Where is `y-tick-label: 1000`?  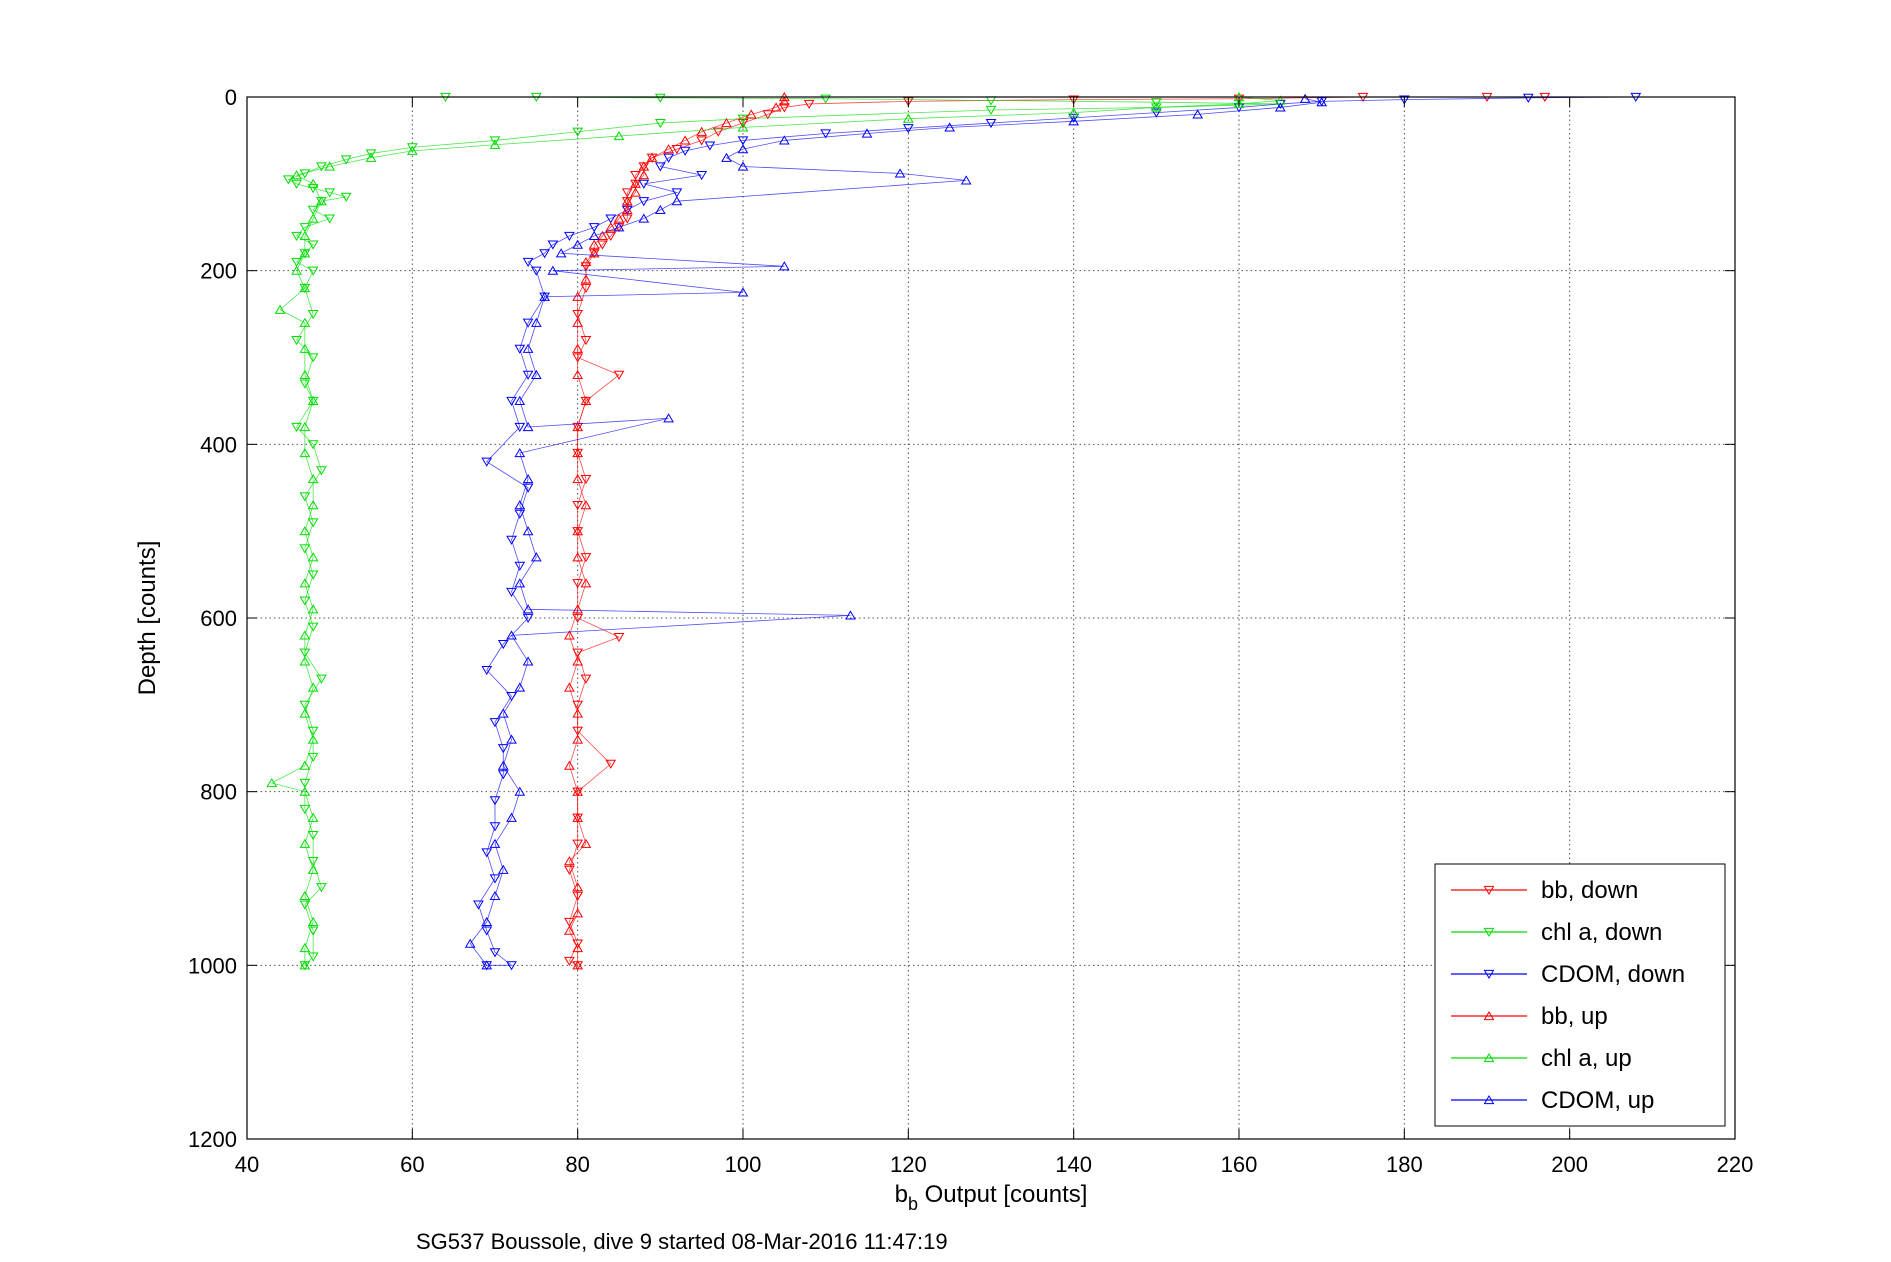 y-tick-label: 1000 is located at coordinates (212, 965).